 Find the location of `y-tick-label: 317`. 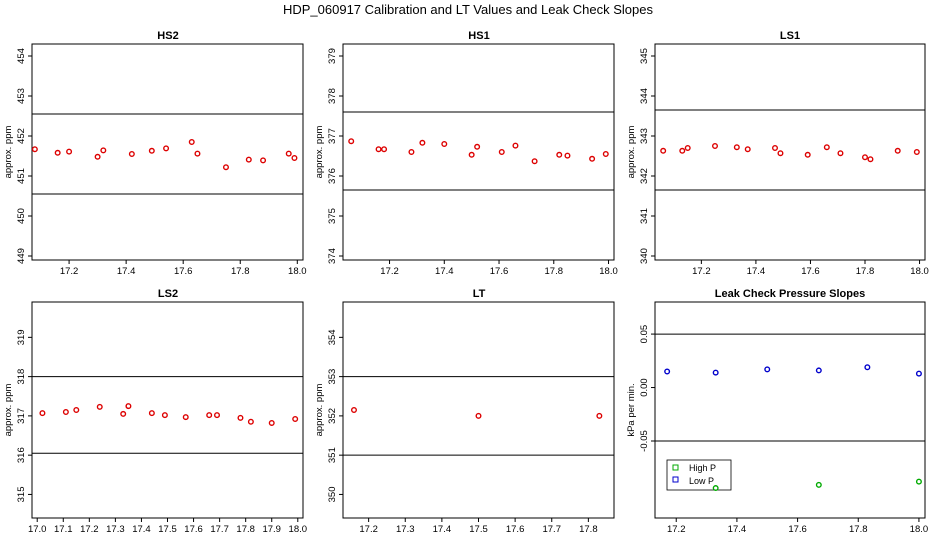

y-tick-label: 317 is located at coordinates (21, 416).